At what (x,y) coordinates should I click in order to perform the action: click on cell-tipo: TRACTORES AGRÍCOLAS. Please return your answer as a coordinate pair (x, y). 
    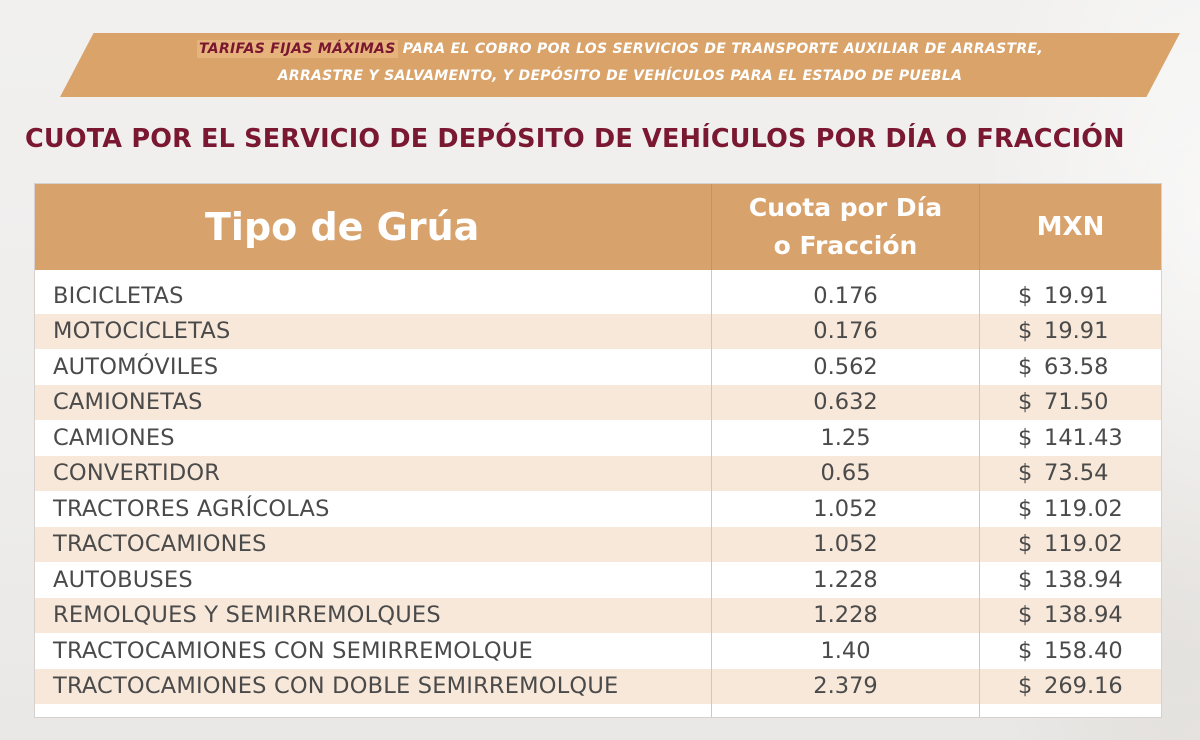
    Looking at the image, I should click on (191, 508).